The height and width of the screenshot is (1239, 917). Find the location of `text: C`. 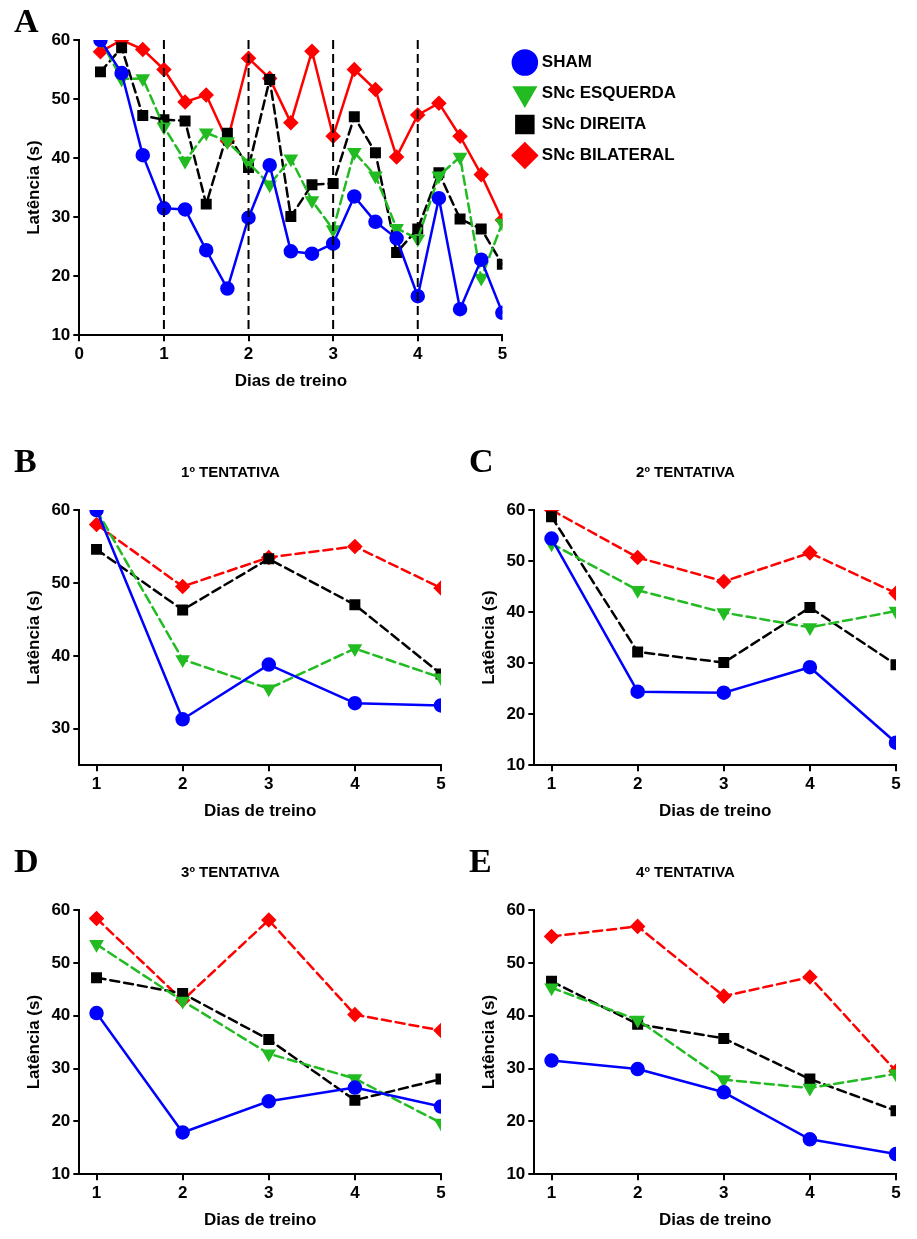

text: C is located at coordinates (481, 460).